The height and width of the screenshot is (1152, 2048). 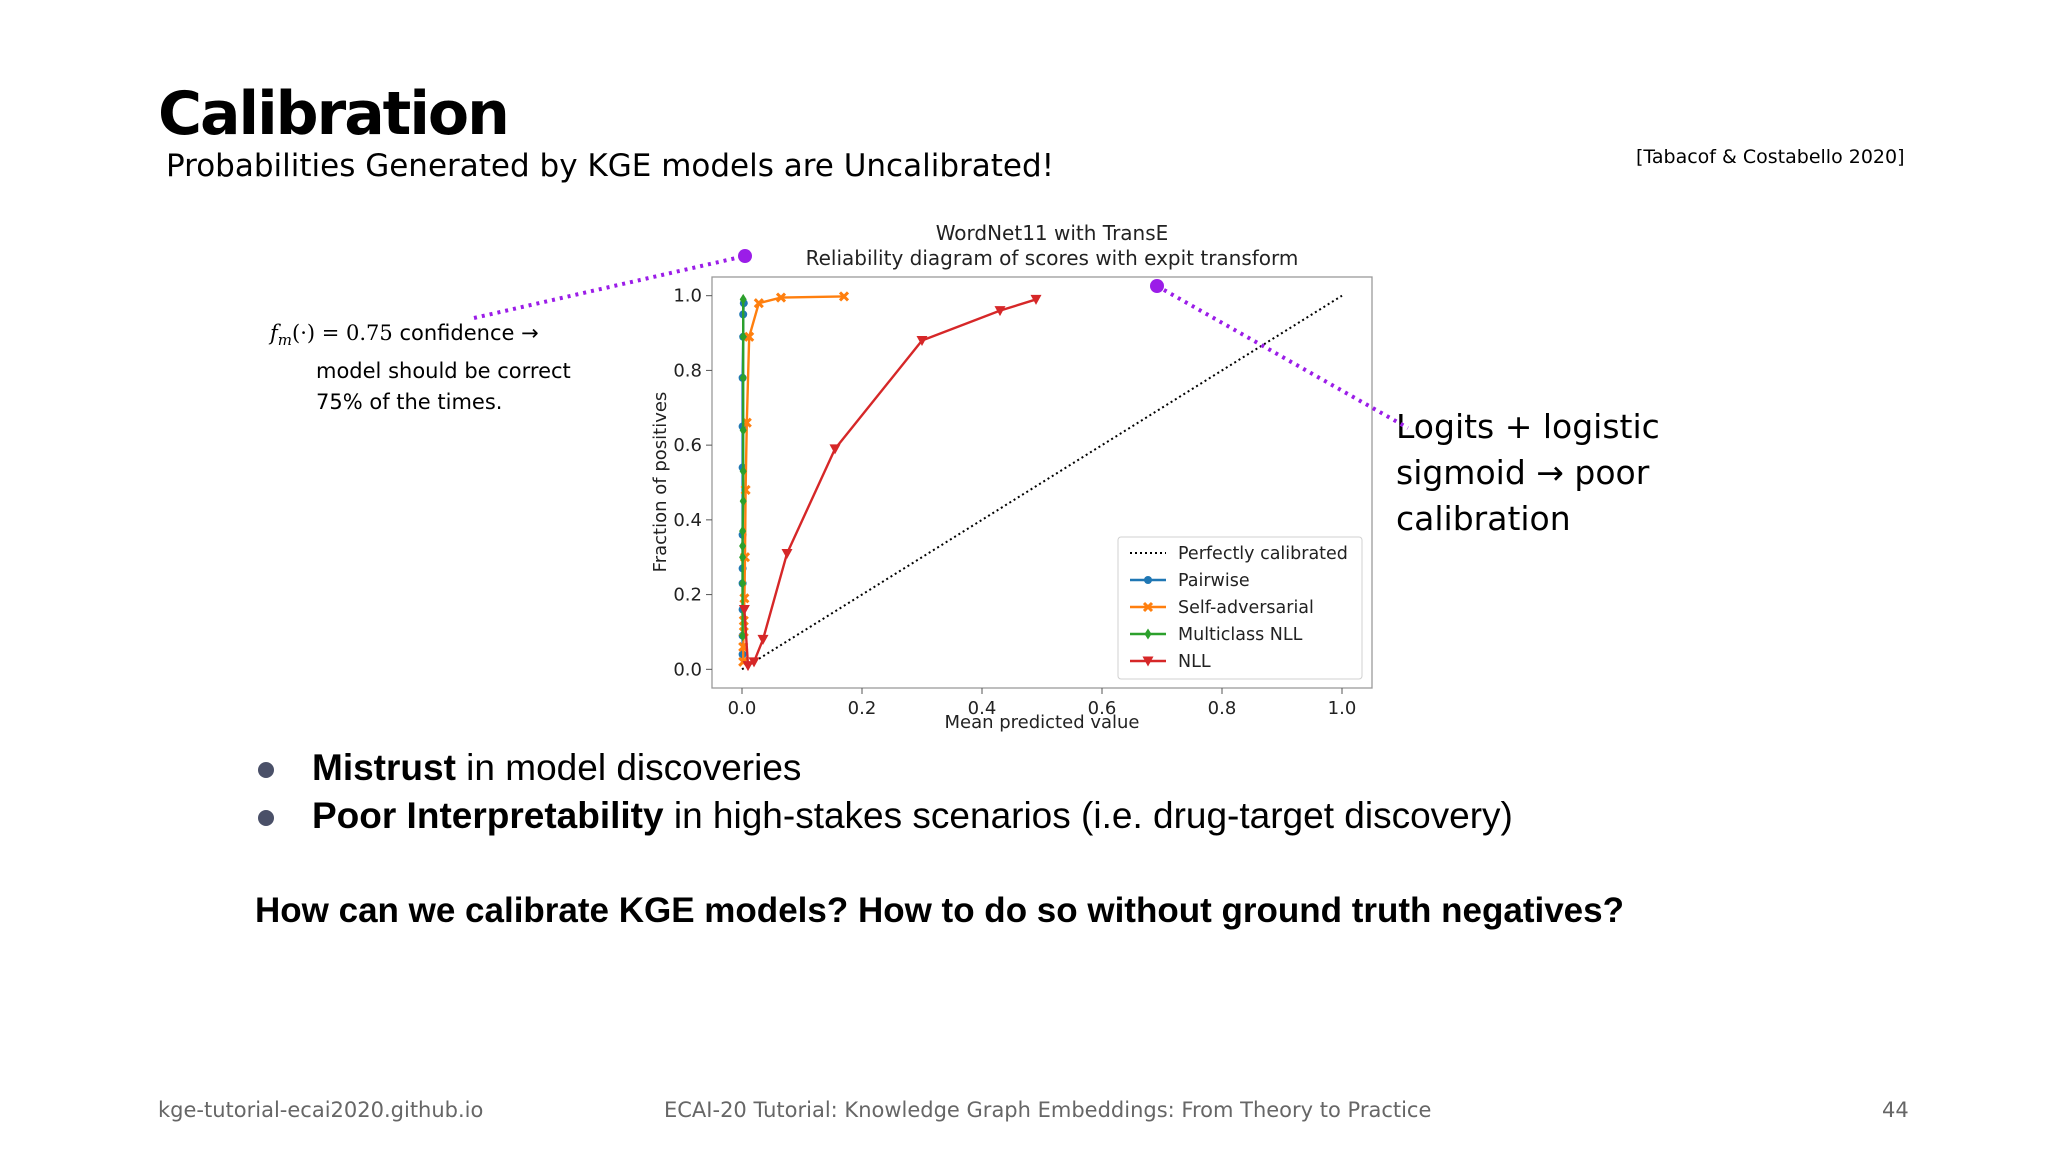 What do you see at coordinates (488, 815) in the screenshot?
I see `bullet-bold: Poor Interpretability` at bounding box center [488, 815].